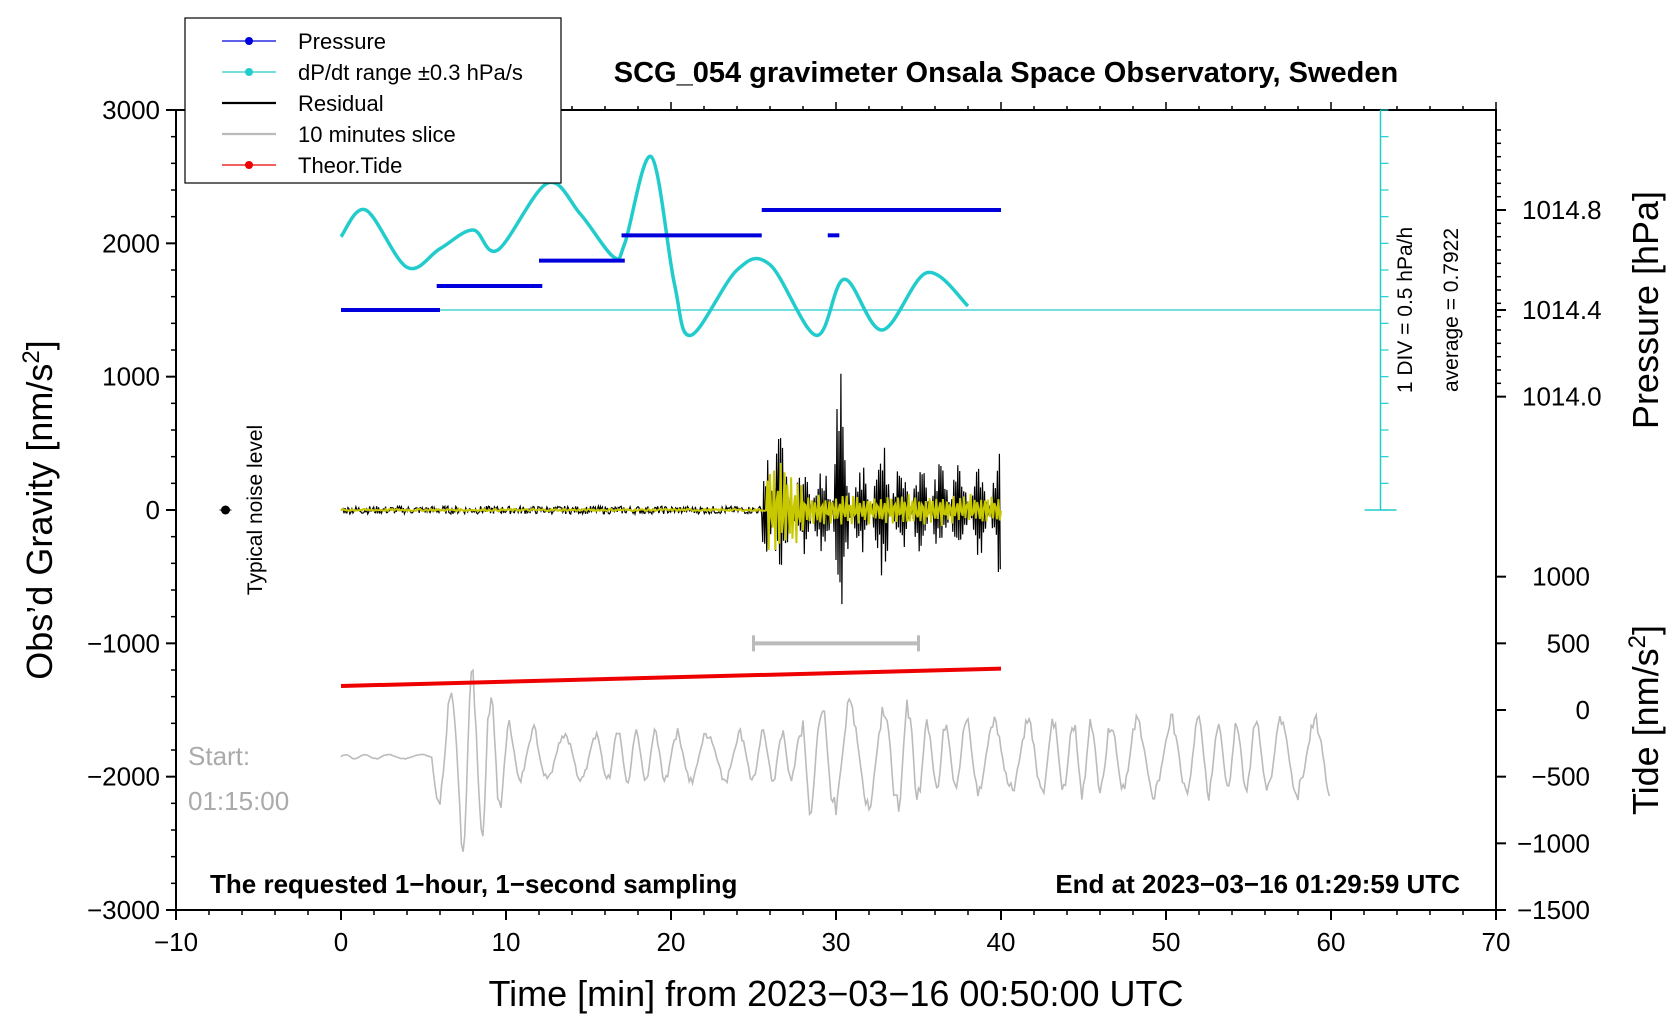 The image size is (1676, 1020). Describe the element at coordinates (1553, 843) in the screenshot. I see `tide-tick-label: −1000` at that location.